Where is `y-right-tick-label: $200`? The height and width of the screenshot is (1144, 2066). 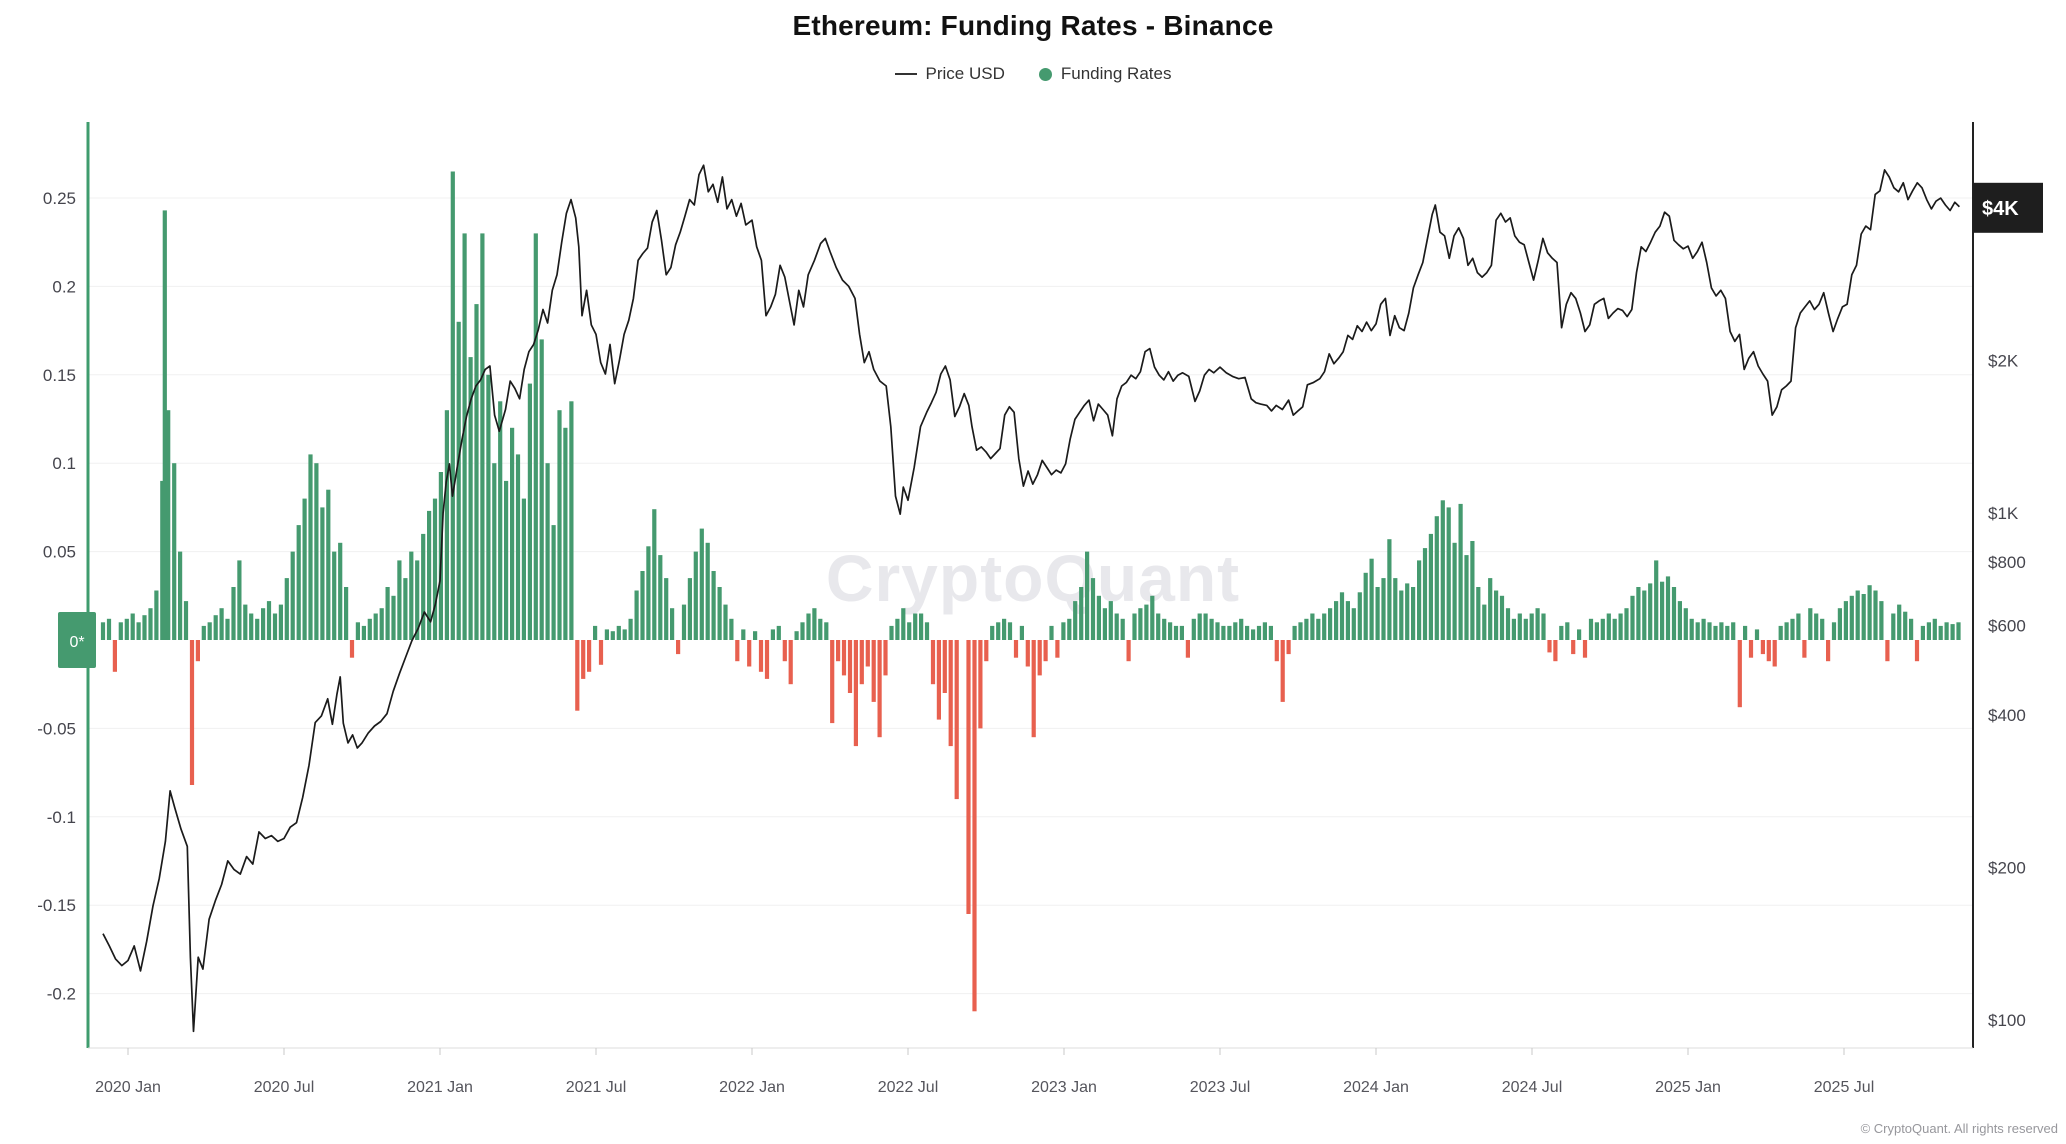
y-right-tick-label: $200 is located at coordinates (2007, 867).